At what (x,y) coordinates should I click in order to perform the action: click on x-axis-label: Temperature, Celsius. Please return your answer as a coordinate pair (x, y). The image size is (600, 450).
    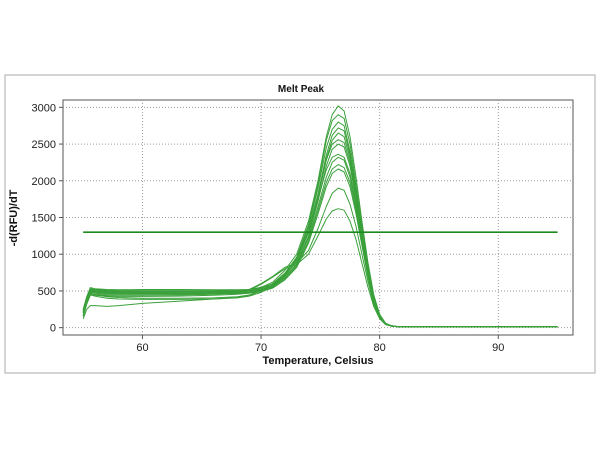
    Looking at the image, I should click on (317, 361).